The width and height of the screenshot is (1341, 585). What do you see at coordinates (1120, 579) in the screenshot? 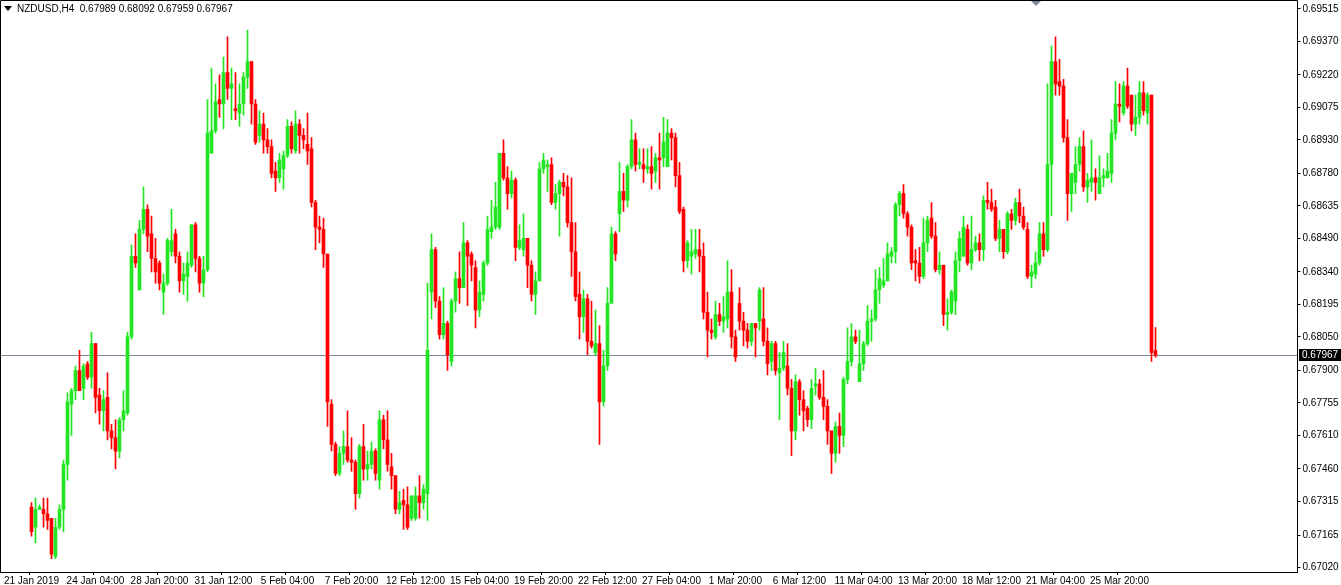
I see `x-tick-label: 25 Mar 20:00` at bounding box center [1120, 579].